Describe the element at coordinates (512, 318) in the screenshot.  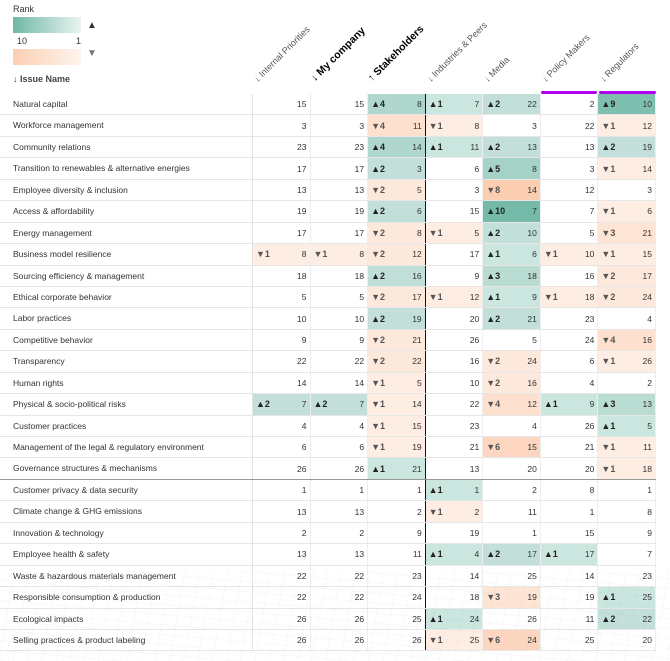
I see `rank-cell: ▲2 21` at that location.